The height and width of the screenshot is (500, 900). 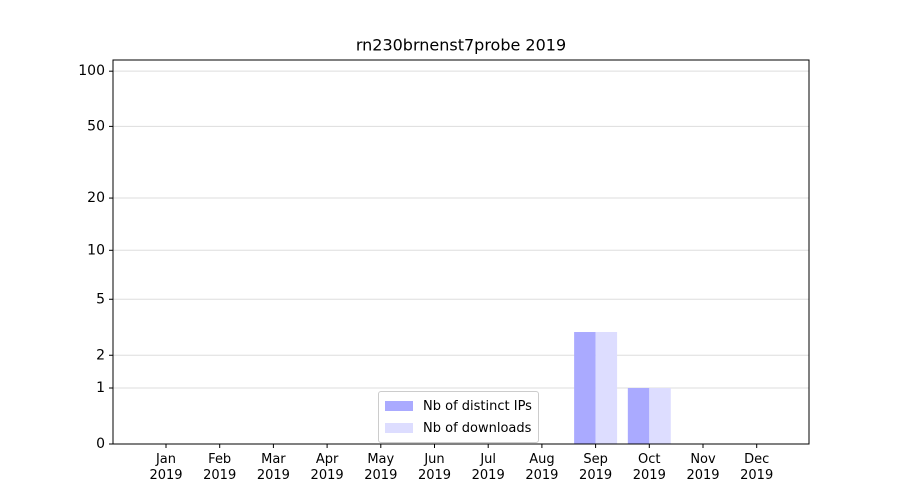 What do you see at coordinates (381, 467) in the screenshot?
I see `x-tick-label: May 2019` at bounding box center [381, 467].